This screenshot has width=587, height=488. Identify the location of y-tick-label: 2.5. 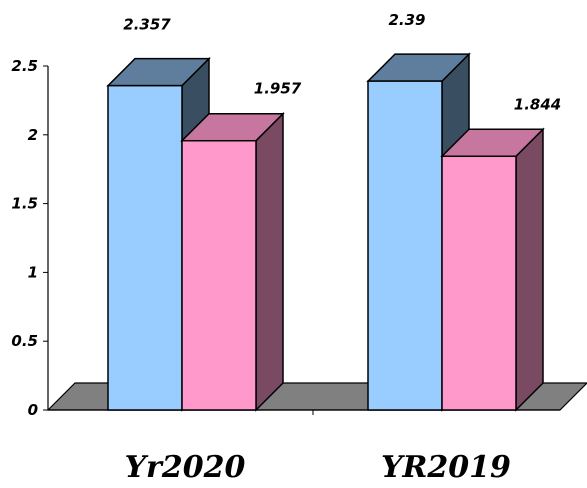
(24, 66).